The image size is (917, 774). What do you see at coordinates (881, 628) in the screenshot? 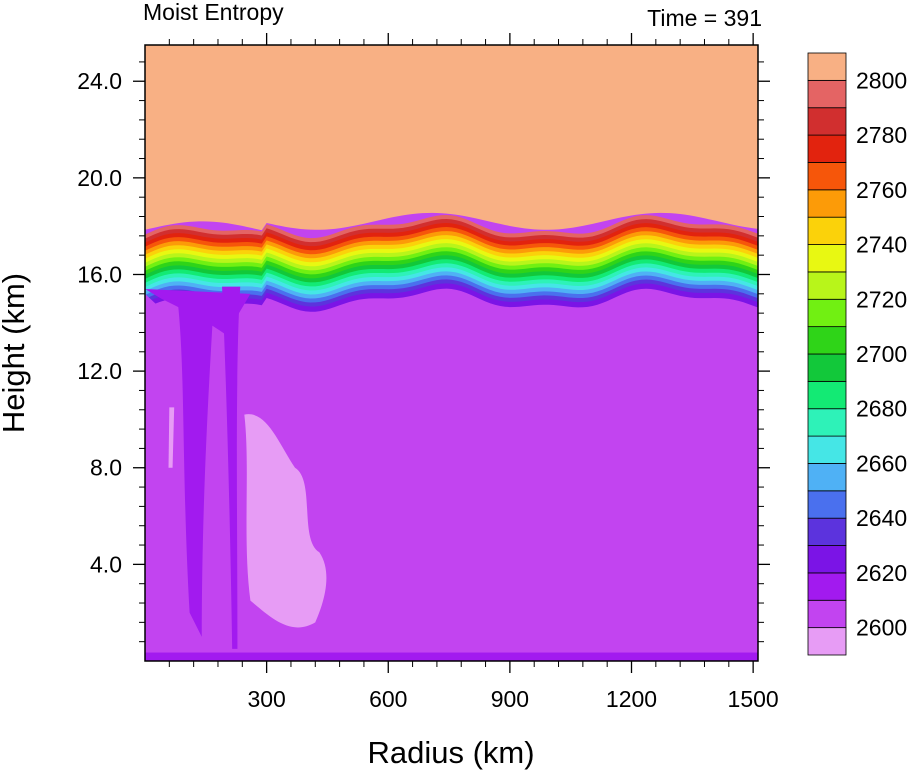
I see `colorbar-label: 2600` at bounding box center [881, 628].